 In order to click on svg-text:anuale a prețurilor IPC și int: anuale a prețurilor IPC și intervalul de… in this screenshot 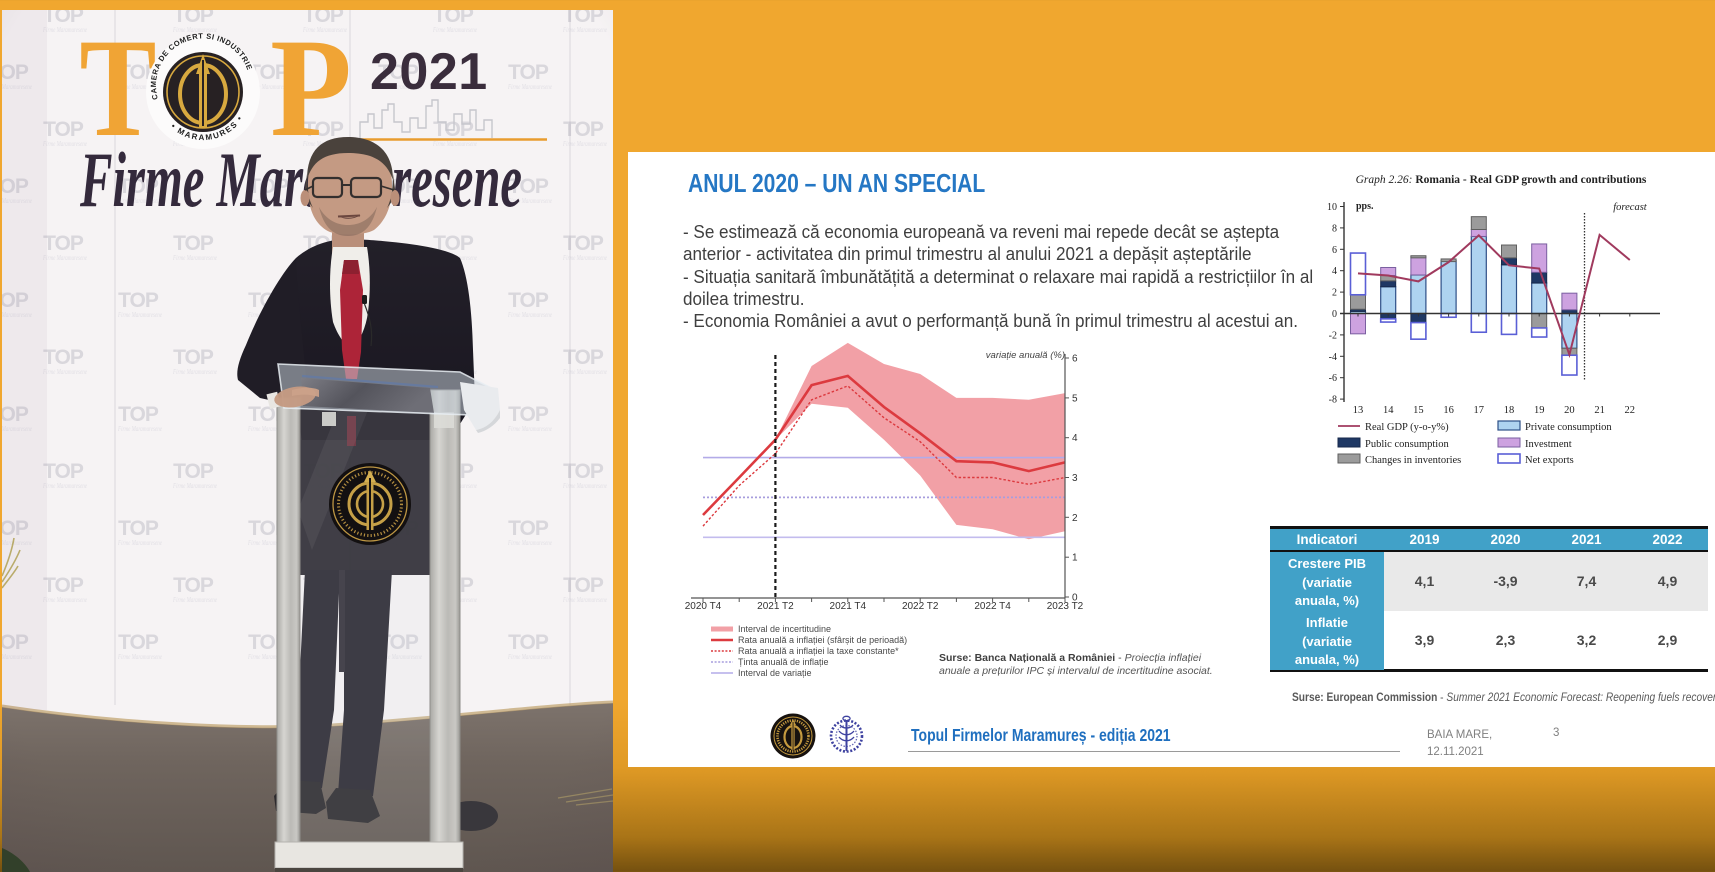, I will do `click(1076, 671)`.